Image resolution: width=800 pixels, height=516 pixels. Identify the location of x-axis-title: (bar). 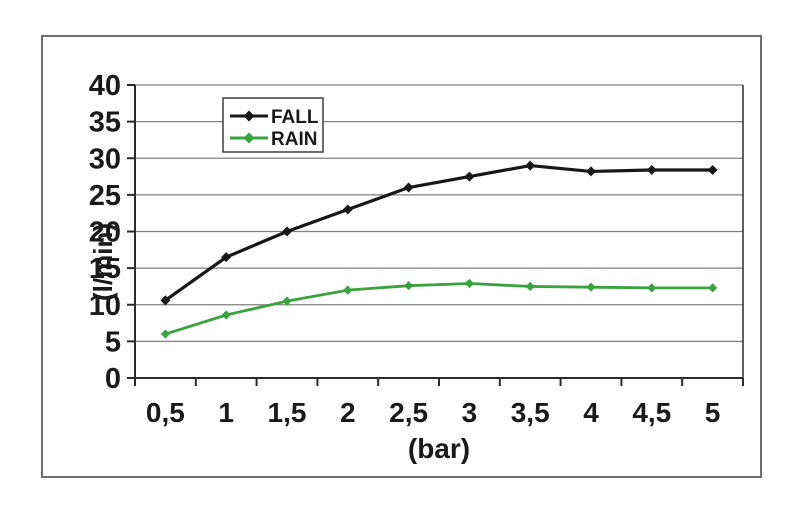
(439, 448).